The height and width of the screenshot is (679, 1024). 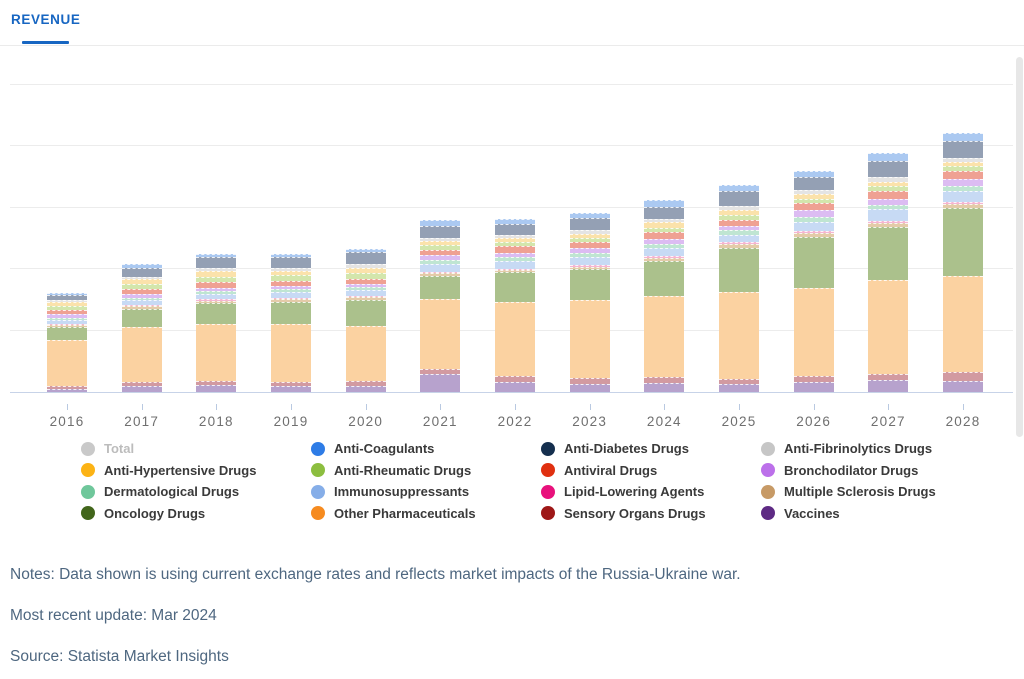 I want to click on bar-2023, so click(x=589, y=302).